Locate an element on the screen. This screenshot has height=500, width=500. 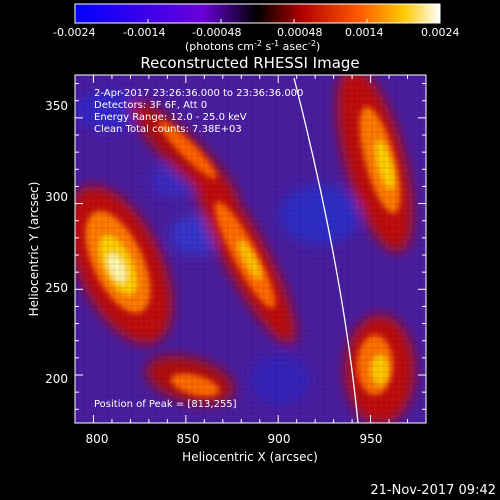
colorbar-tick-label: -0.00048 is located at coordinates (216, 32).